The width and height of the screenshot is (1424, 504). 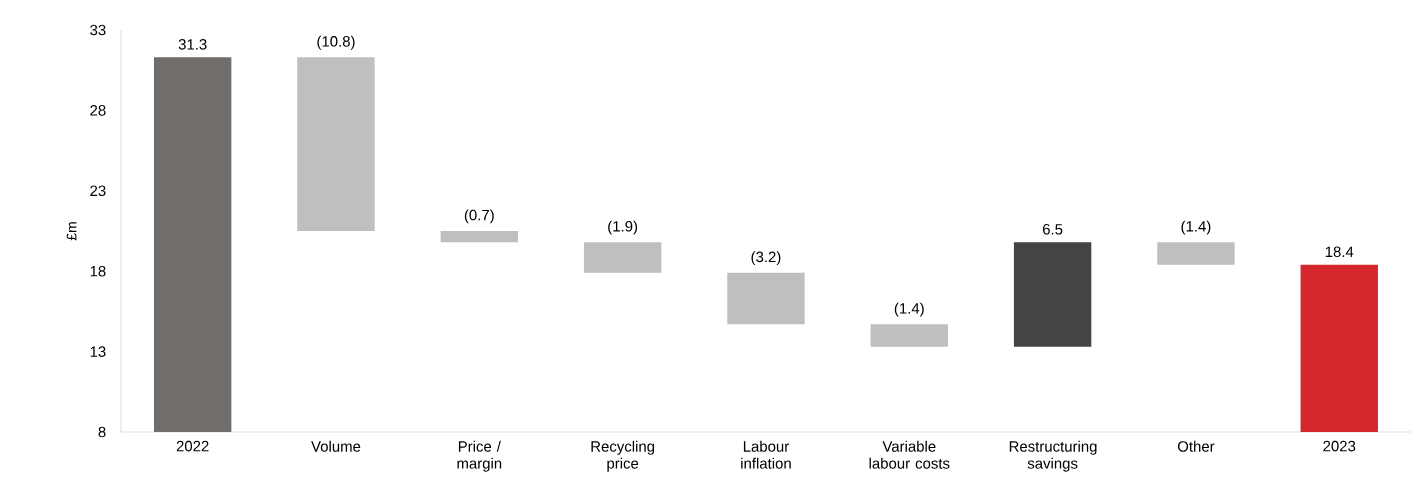 What do you see at coordinates (479, 456) in the screenshot?
I see `x-tick-label: Price / margin` at bounding box center [479, 456].